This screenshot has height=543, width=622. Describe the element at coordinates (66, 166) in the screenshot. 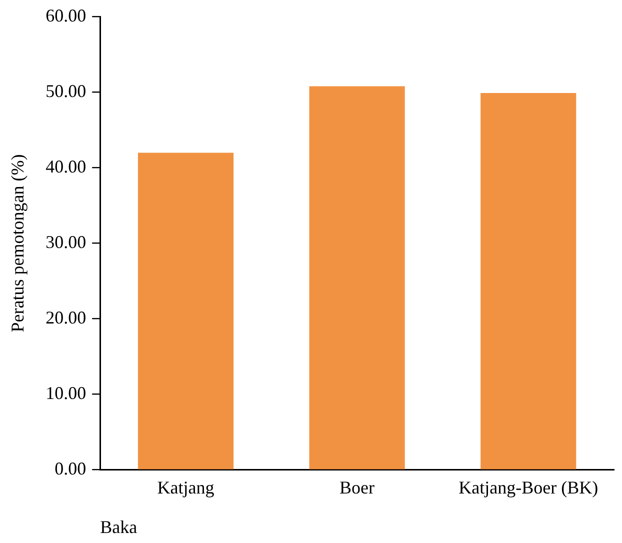

I see `y-tick-label: 40.00` at that location.